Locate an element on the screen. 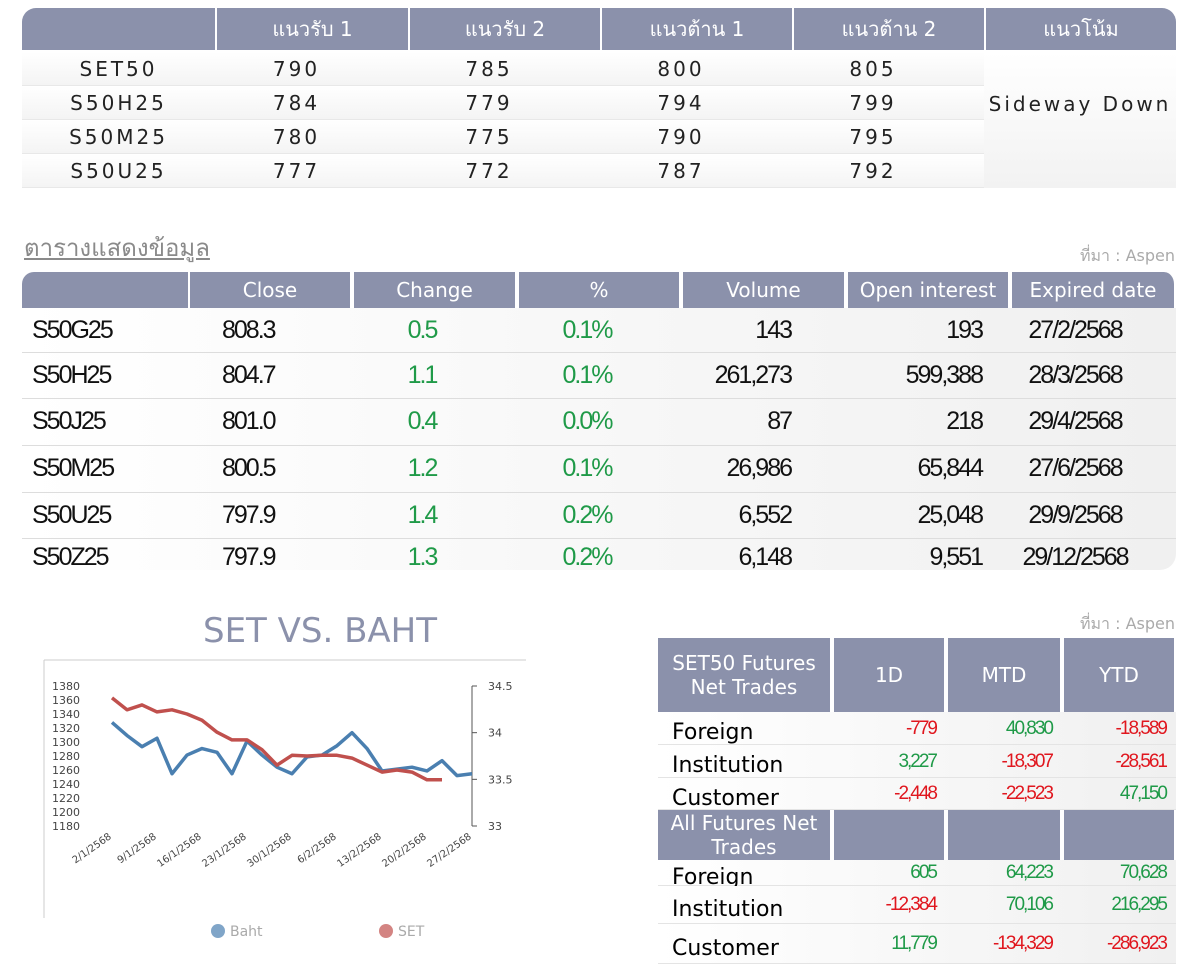  column-header: MTD is located at coordinates (1004, 675).